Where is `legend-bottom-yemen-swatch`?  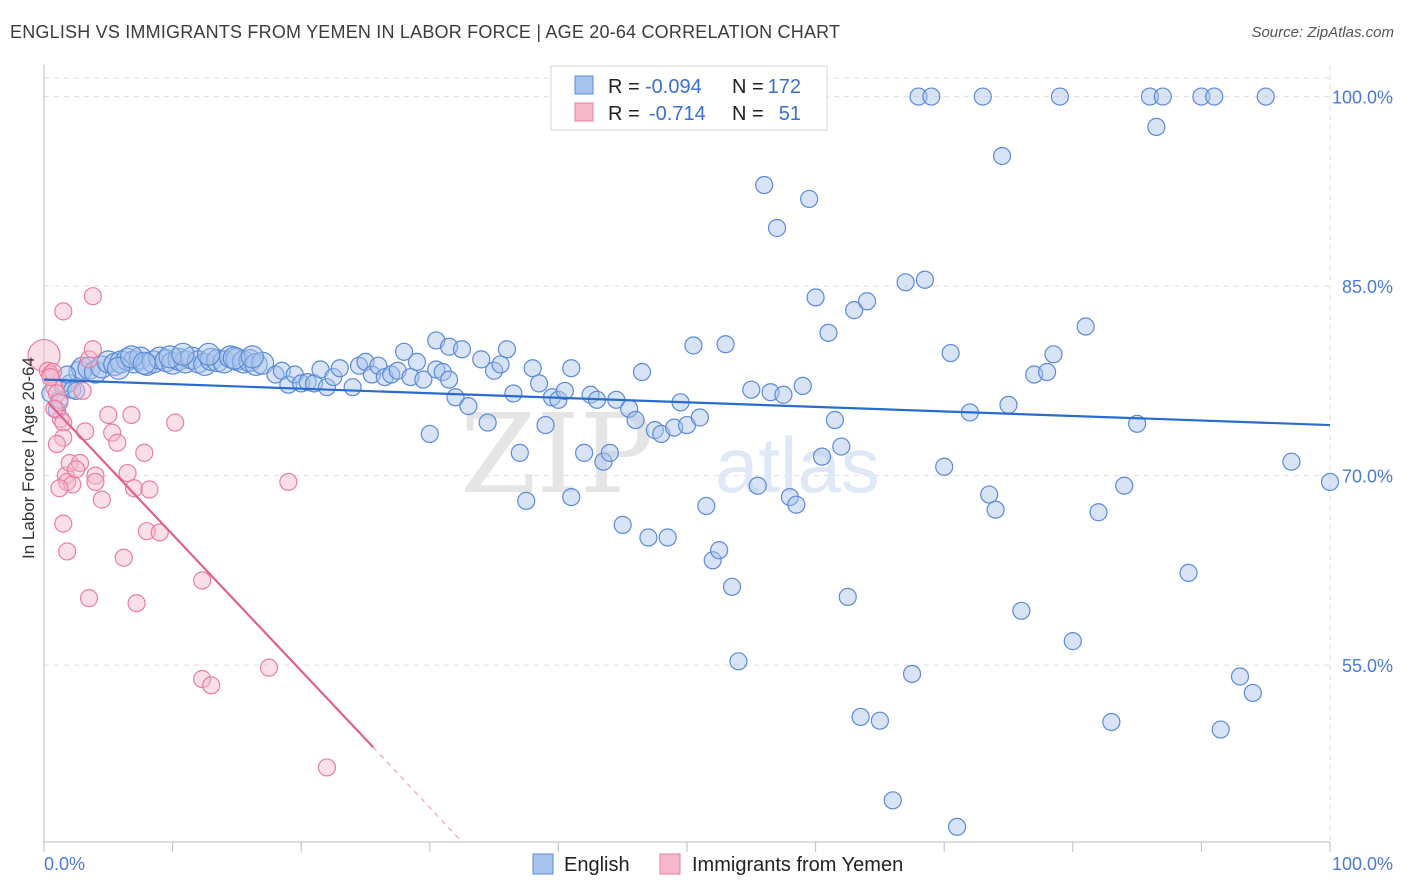 legend-bottom-yemen-swatch is located at coordinates (670, 864).